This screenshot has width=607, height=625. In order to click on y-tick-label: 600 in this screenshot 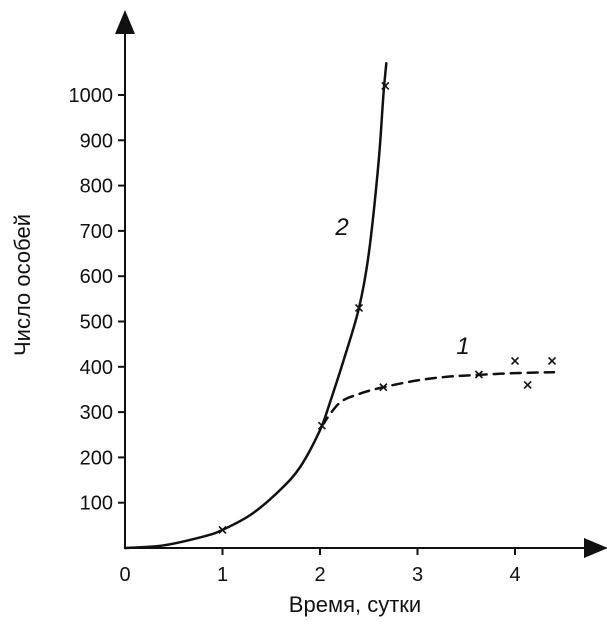, I will do `click(96, 277)`.